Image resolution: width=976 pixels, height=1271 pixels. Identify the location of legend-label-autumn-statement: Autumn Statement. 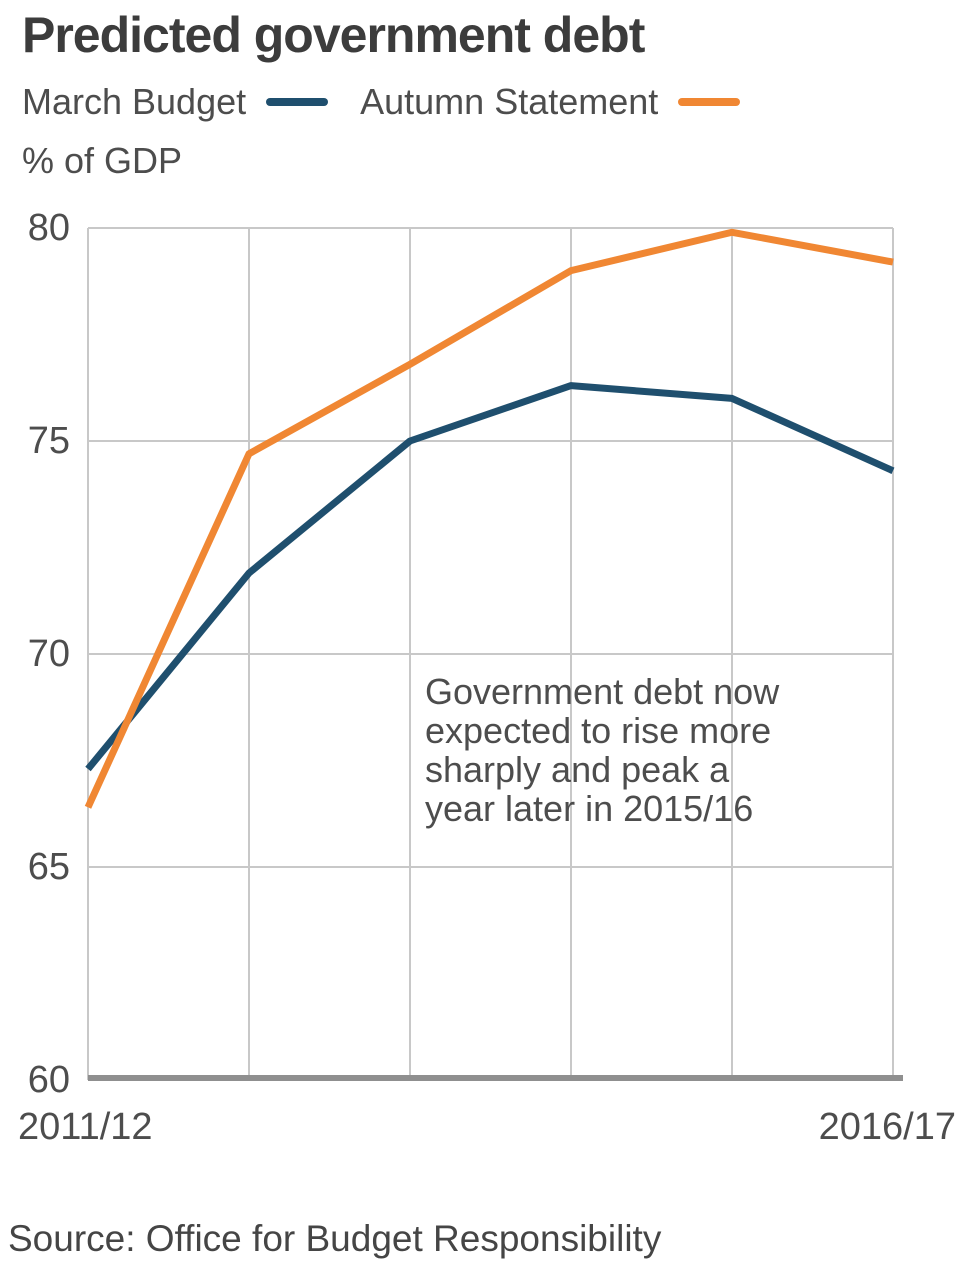
(509, 101).